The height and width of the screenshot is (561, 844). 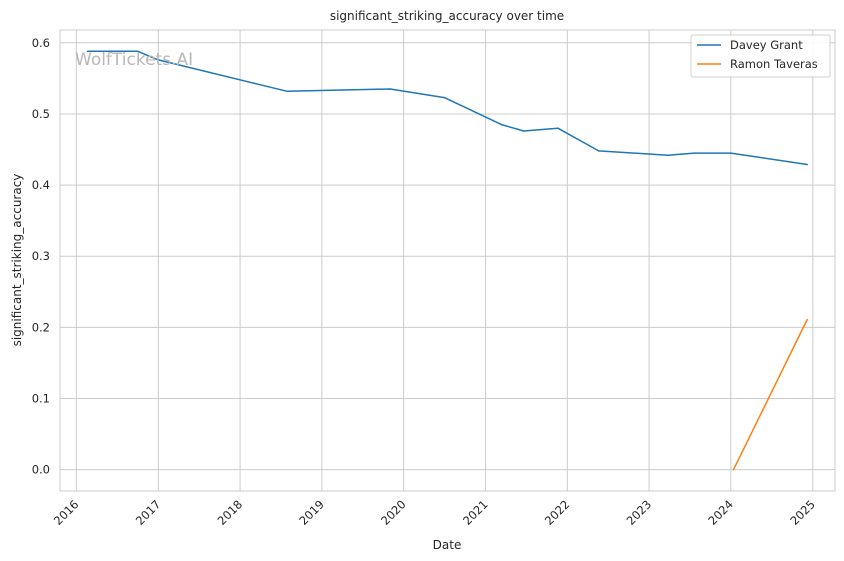 I want to click on y-tick-label: 0.1, so click(x=41, y=399).